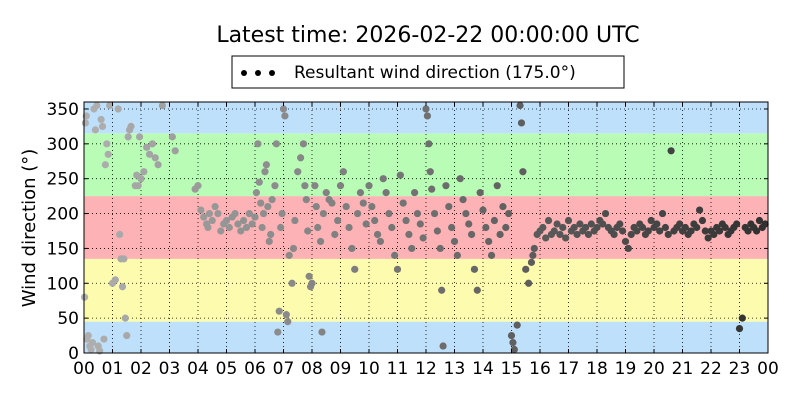  What do you see at coordinates (341, 369) in the screenshot?
I see `x-tick-label: 09` at bounding box center [341, 369].